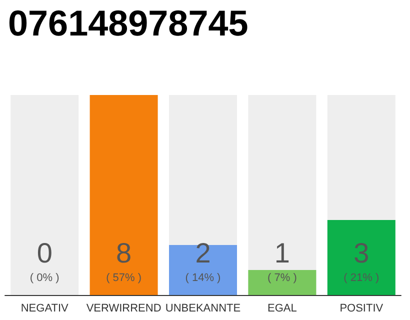  What do you see at coordinates (203, 261) in the screenshot?
I see `data-label: 2 ( 14% )` at bounding box center [203, 261].